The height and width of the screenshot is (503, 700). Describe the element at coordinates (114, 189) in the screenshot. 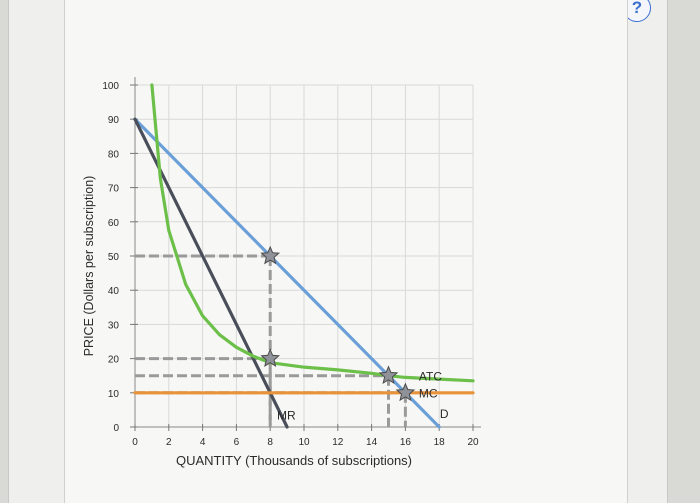

I see `y-tick-label: 70` at that location.